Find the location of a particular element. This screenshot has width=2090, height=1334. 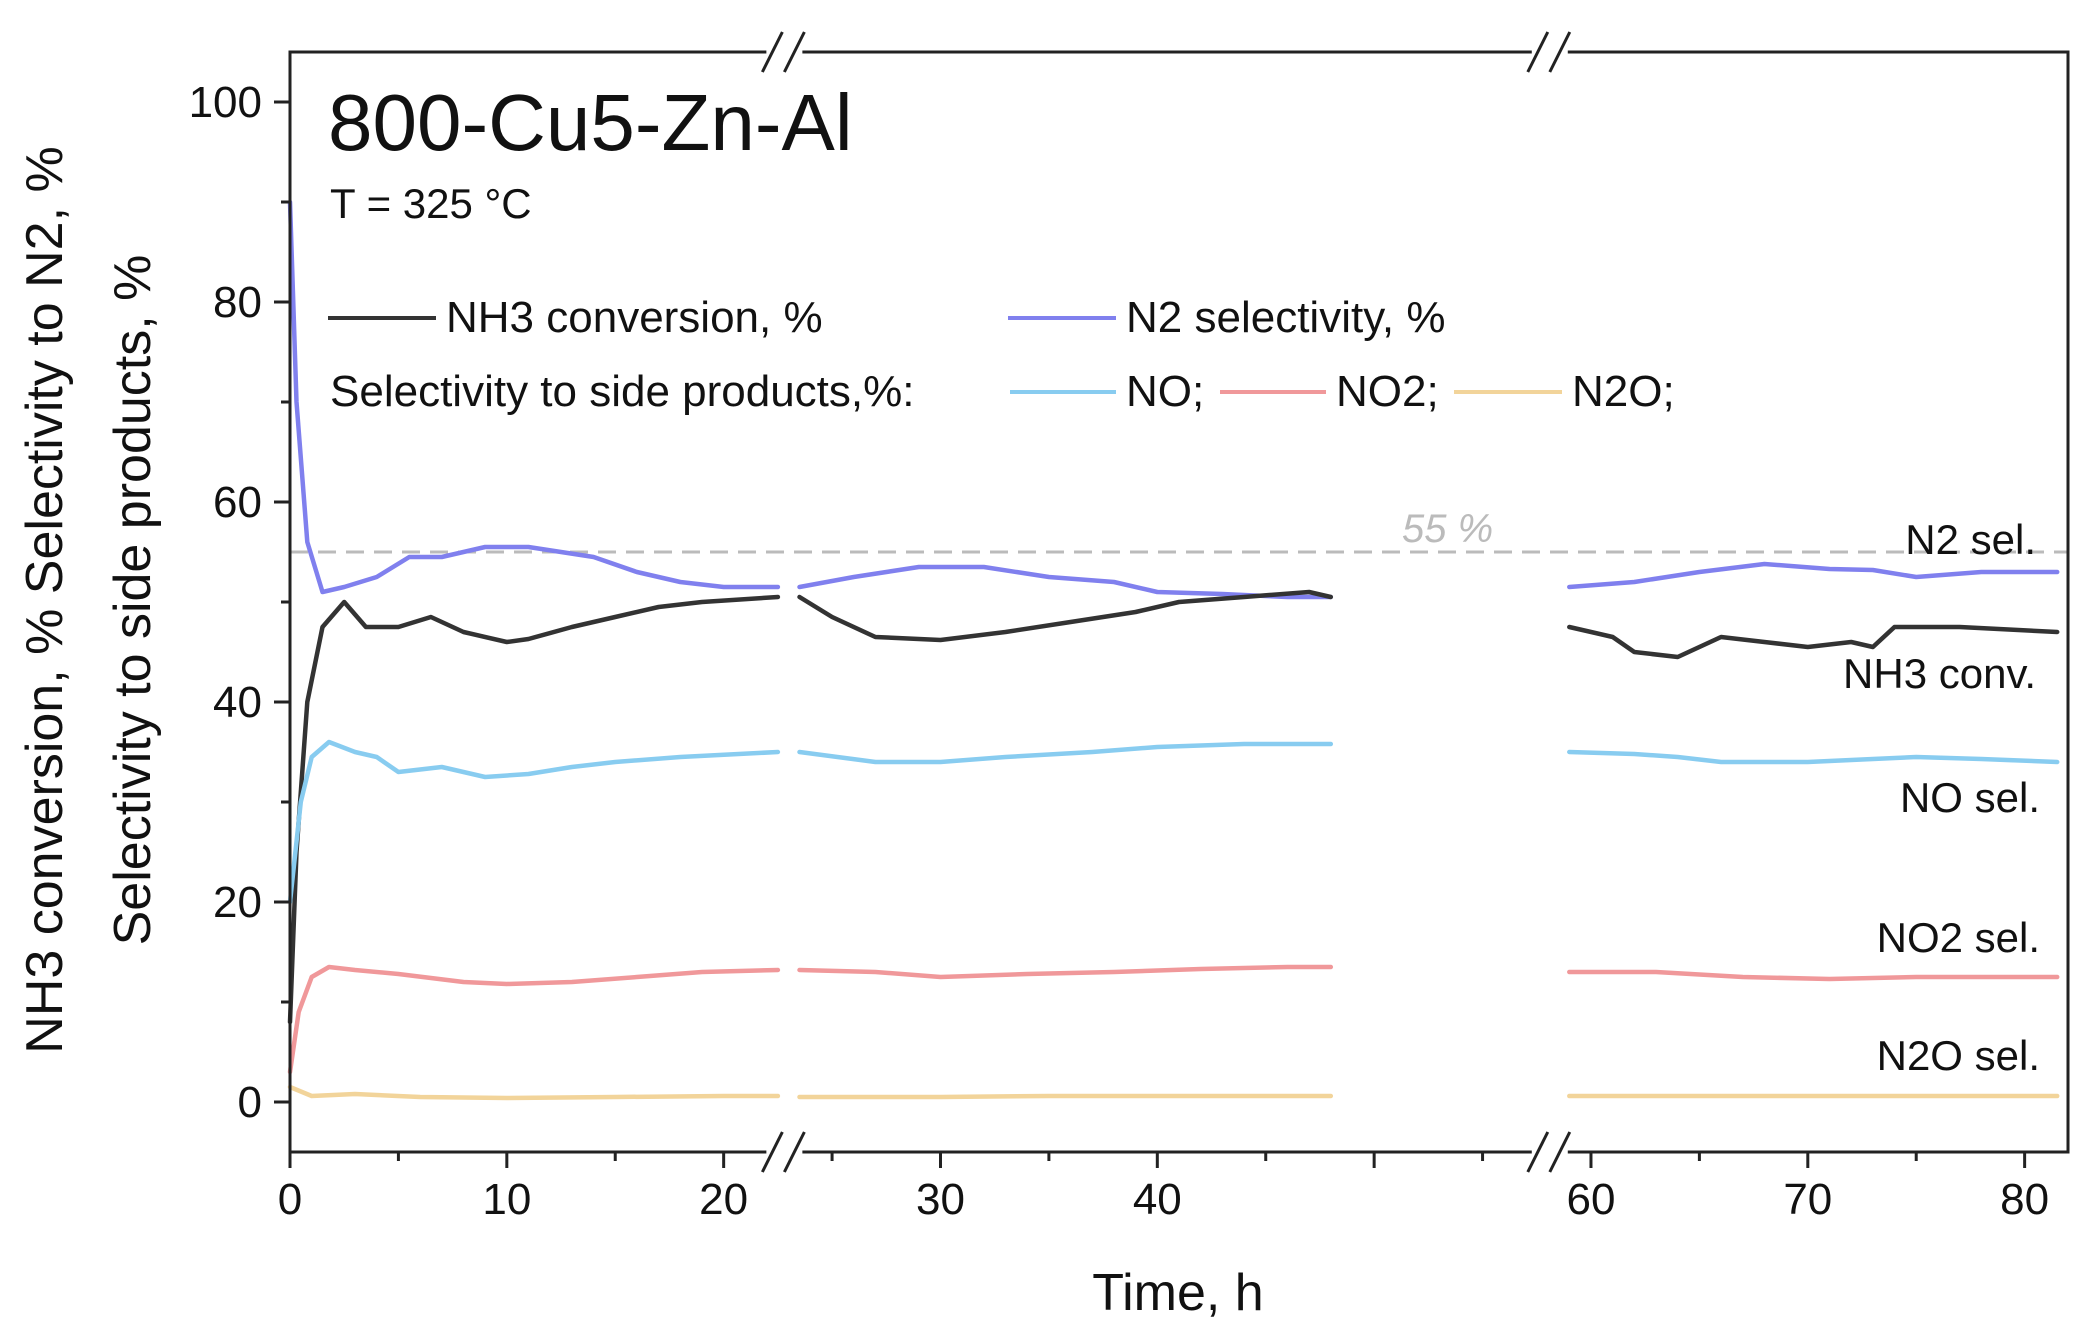

end-label-no: NO sel. is located at coordinates (1970, 797).